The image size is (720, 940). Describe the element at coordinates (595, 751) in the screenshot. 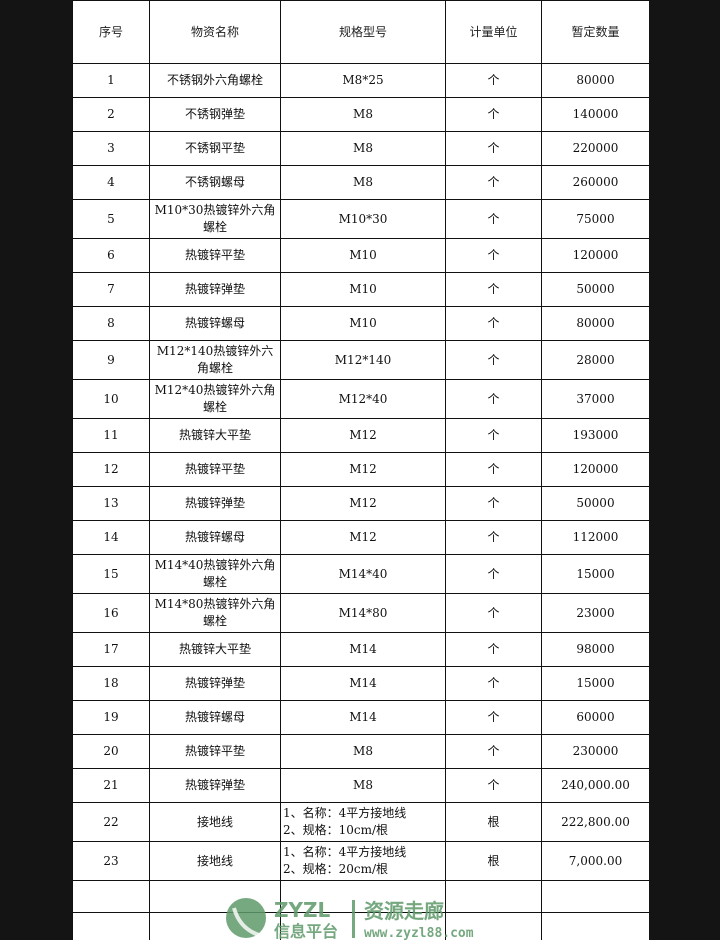

I see `cell-qty: 230000` at that location.